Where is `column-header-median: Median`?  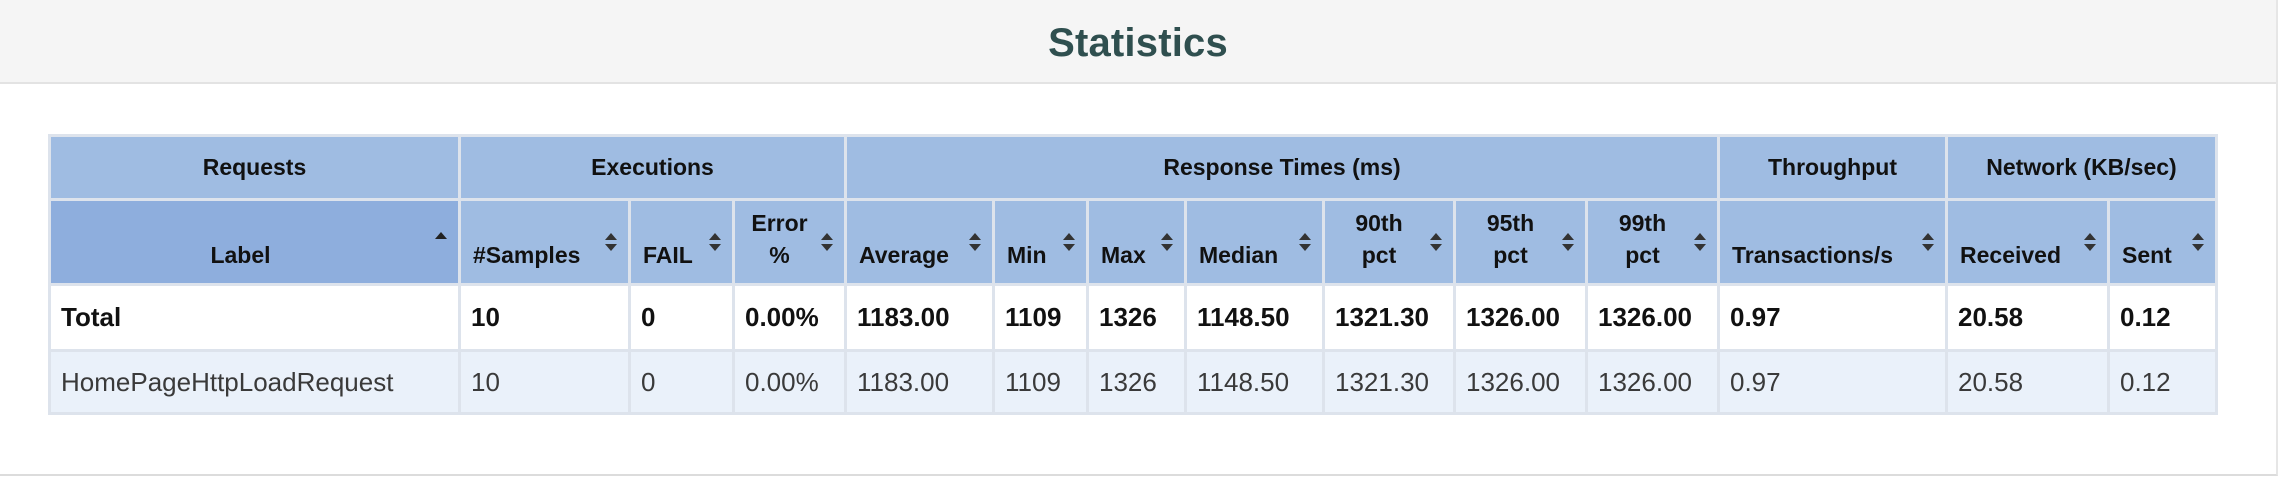
column-header-median: Median is located at coordinates (1254, 242).